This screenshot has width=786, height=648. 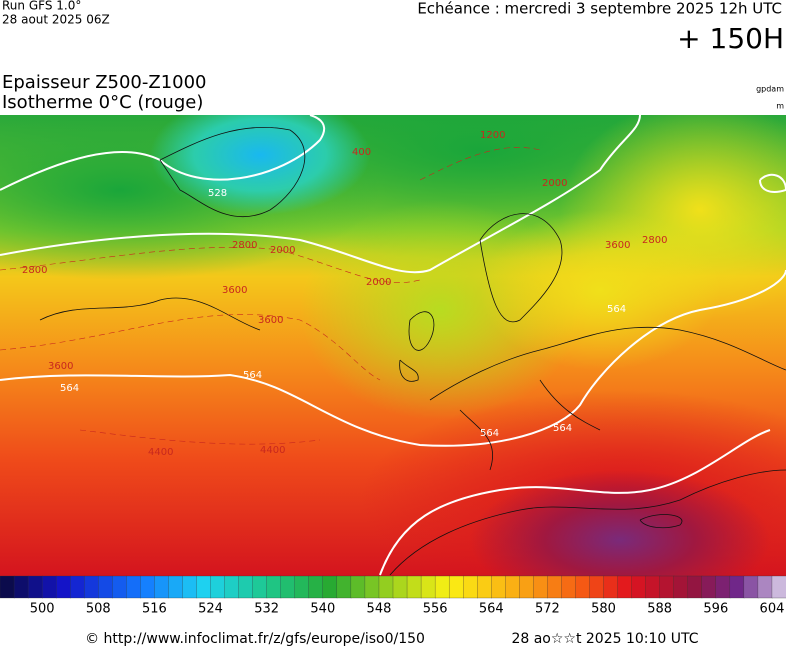 What do you see at coordinates (379, 609) in the screenshot?
I see `colorbar-tick-label: 548` at bounding box center [379, 609].